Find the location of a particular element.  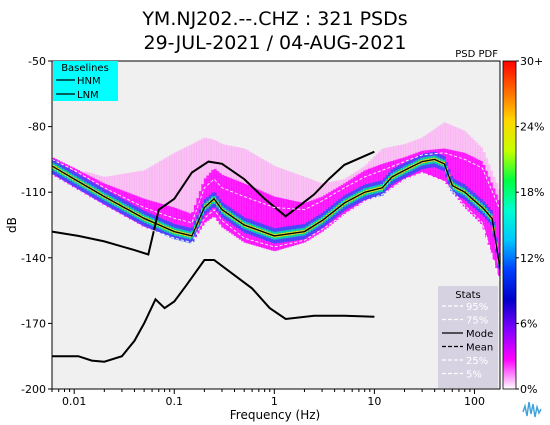

chart-title: YM.NJ202.--.CHZ : 321 PSDs is located at coordinates (274, 19).